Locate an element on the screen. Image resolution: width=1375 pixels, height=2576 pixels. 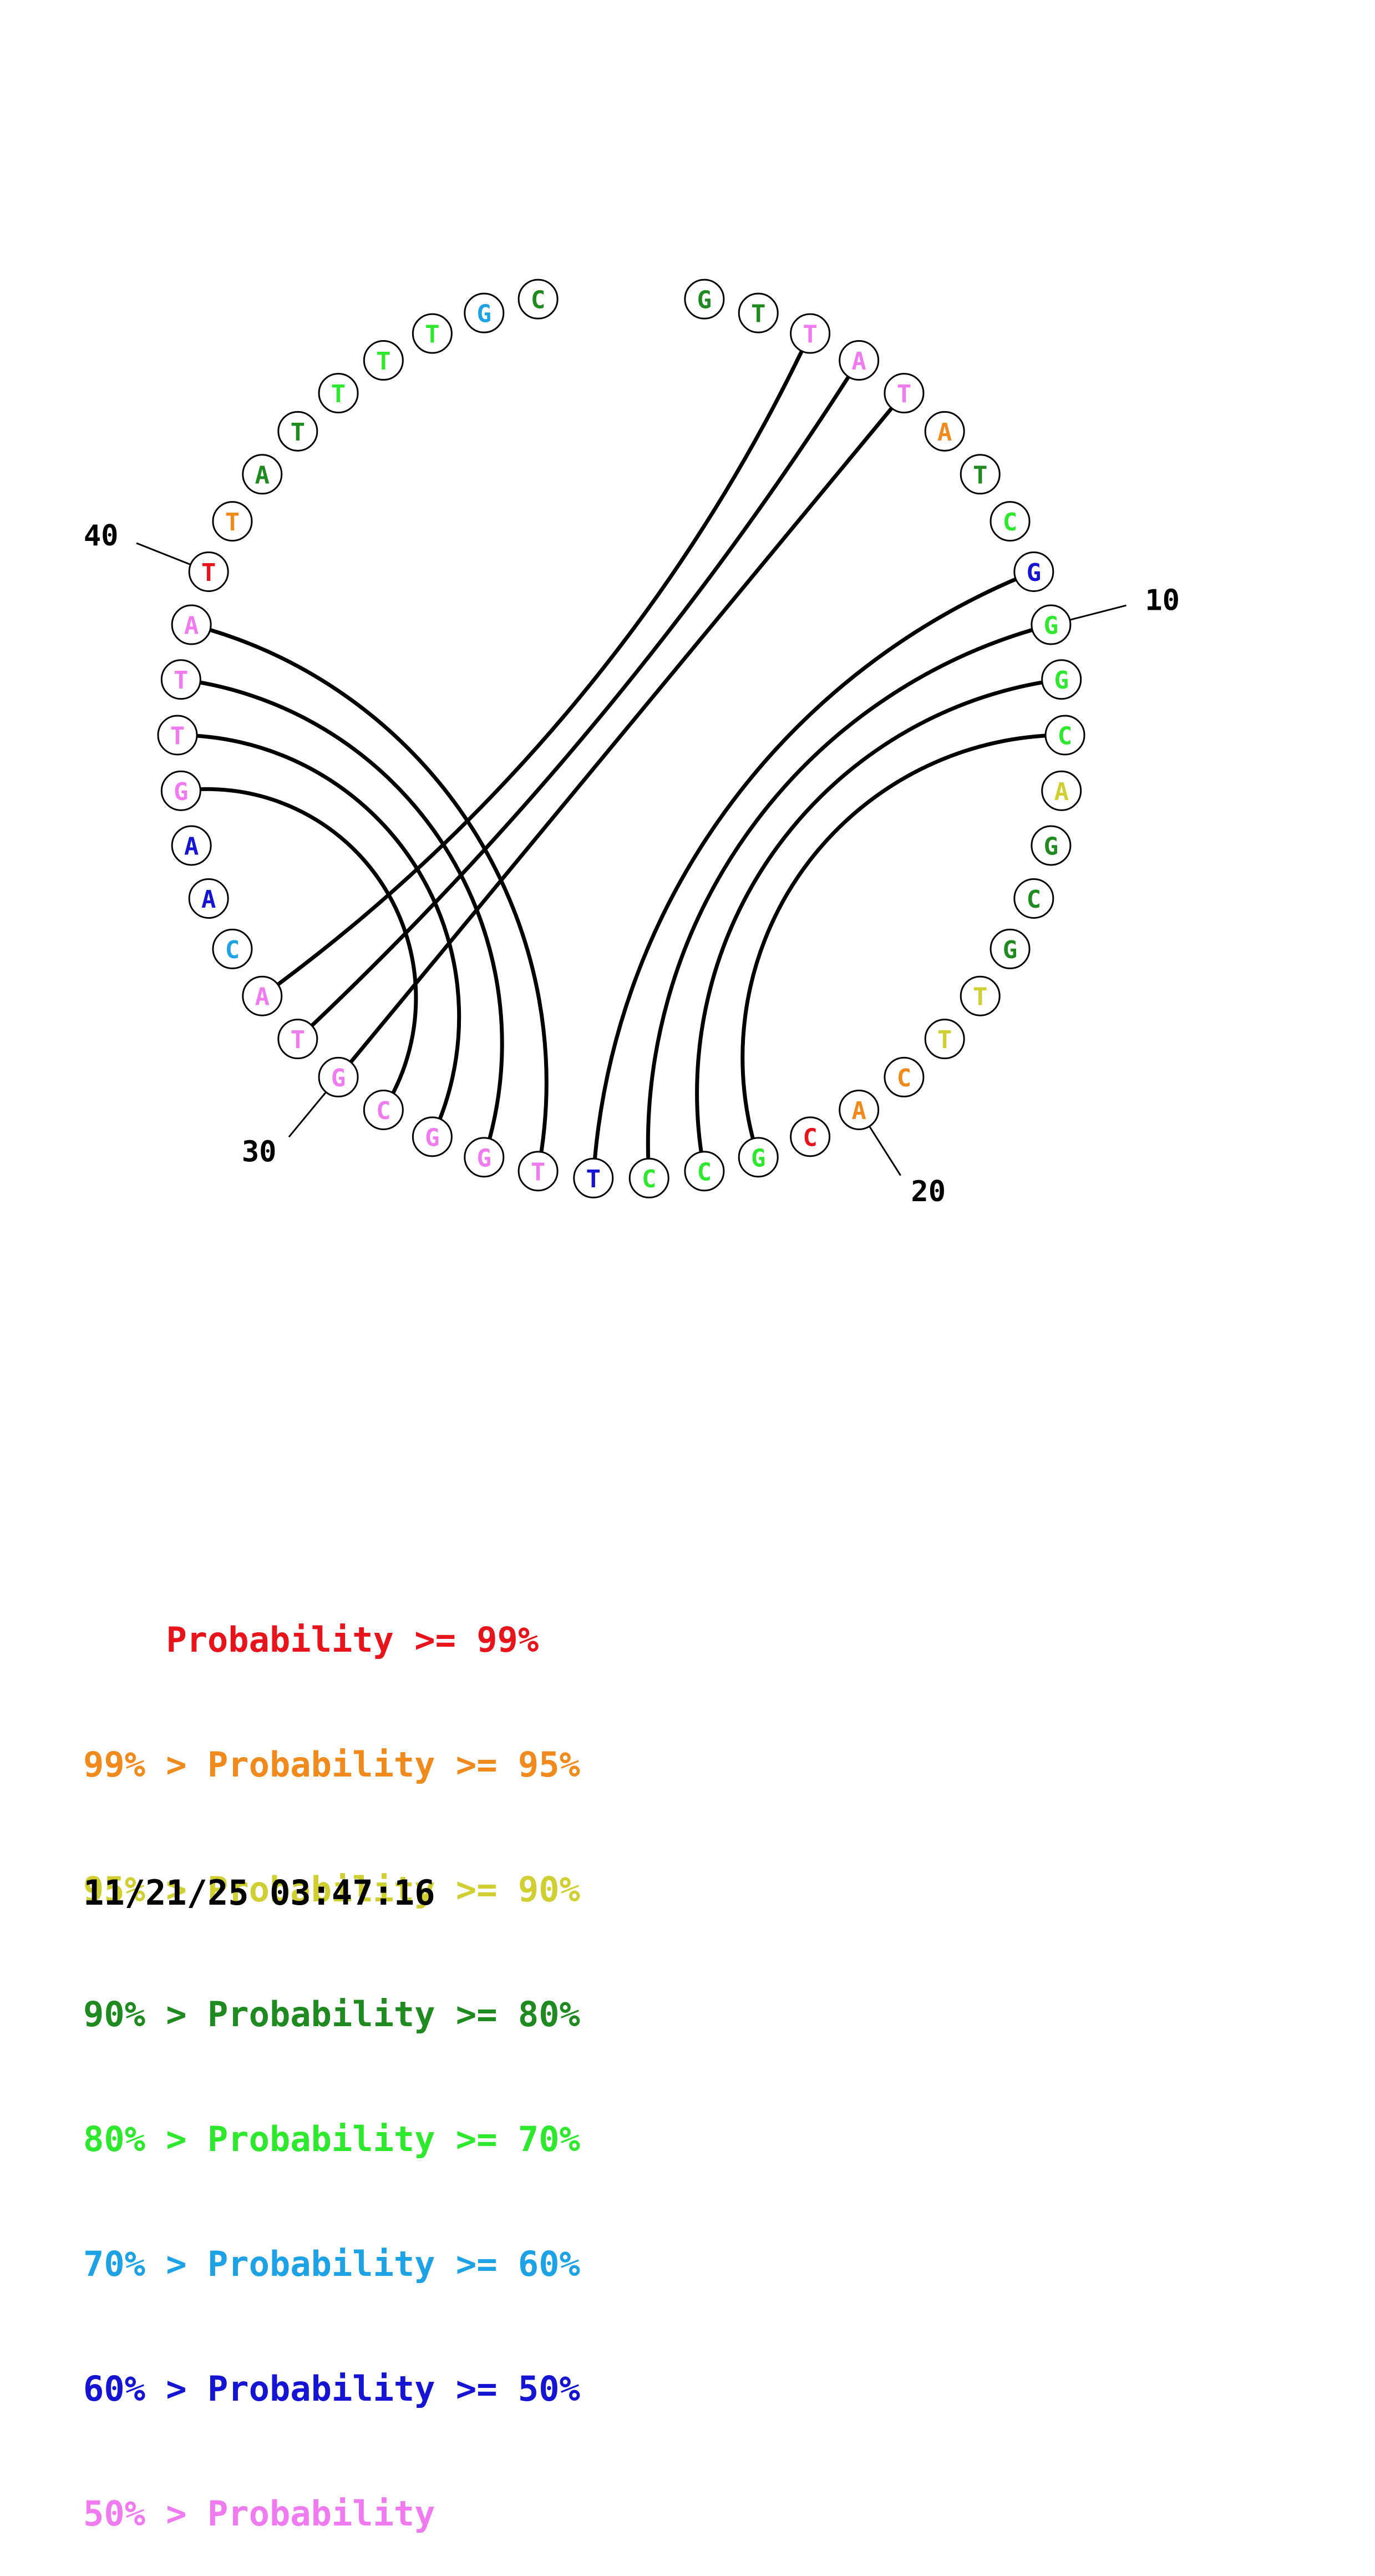
tick-line is located at coordinates (1098, 612).